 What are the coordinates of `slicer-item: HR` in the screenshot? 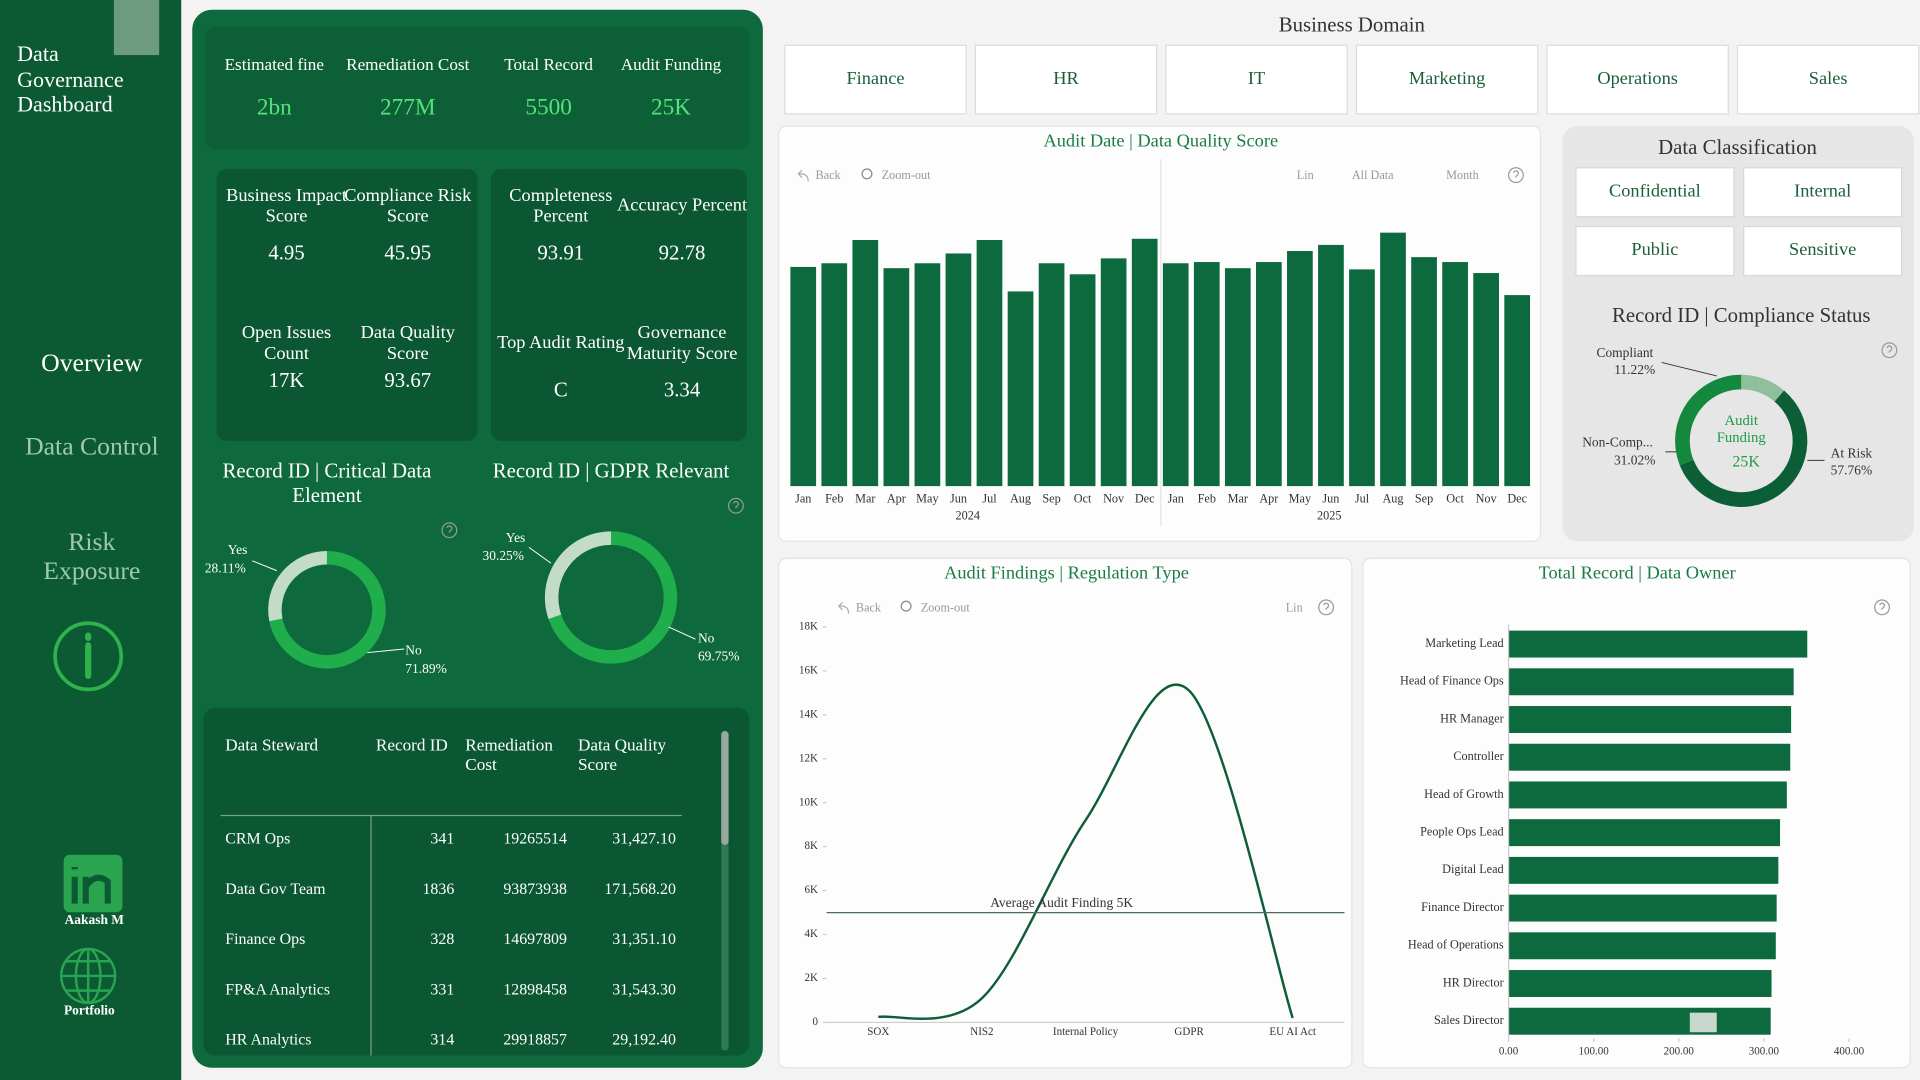 It's located at (1066, 78).